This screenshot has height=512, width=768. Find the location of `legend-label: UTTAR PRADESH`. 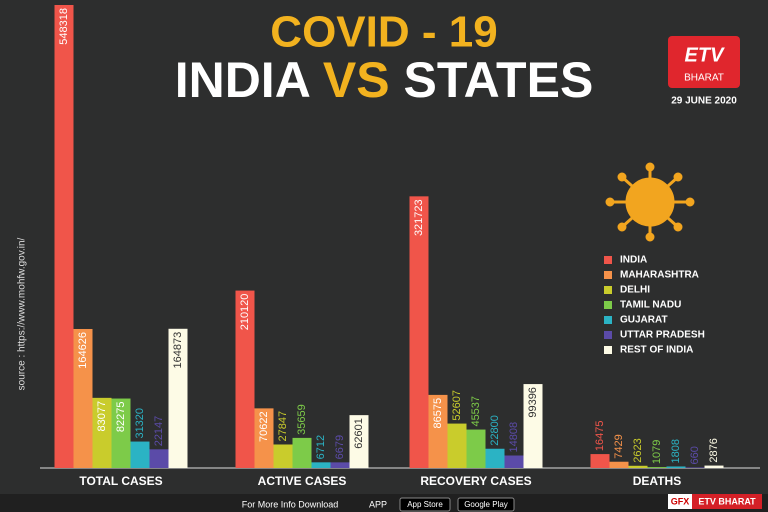

legend-label: UTTAR PRADESH is located at coordinates (662, 335).